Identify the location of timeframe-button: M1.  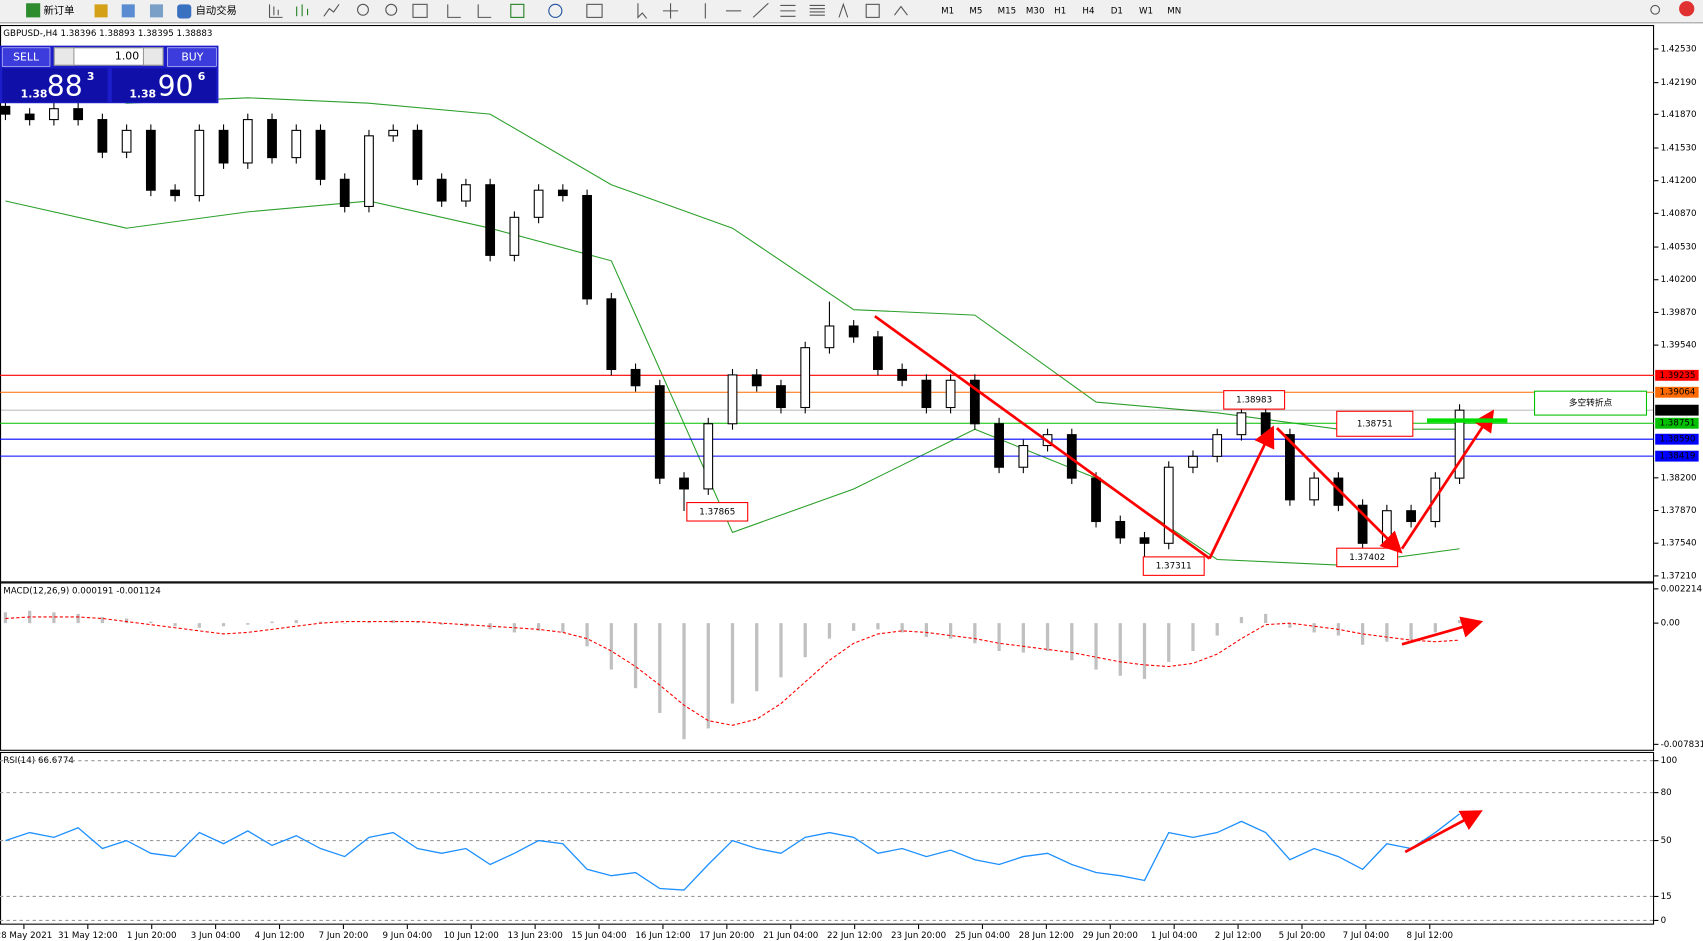
(947, 11).